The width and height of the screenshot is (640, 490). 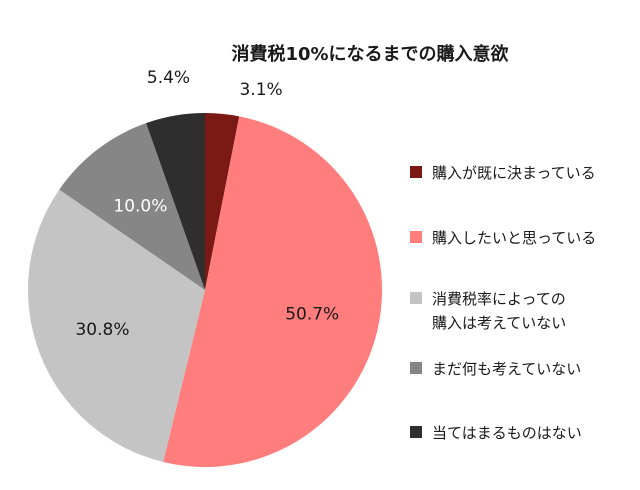 What do you see at coordinates (499, 311) in the screenshot?
I see `legend-label: 消費税率によっての購入は考えていない` at bounding box center [499, 311].